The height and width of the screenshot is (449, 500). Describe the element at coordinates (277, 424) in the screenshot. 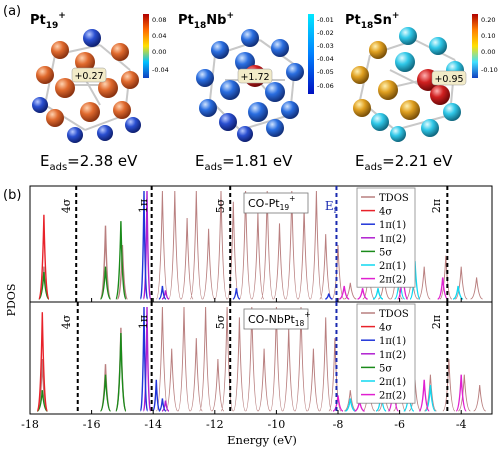

I see `x-tick-label: -10` at that location.